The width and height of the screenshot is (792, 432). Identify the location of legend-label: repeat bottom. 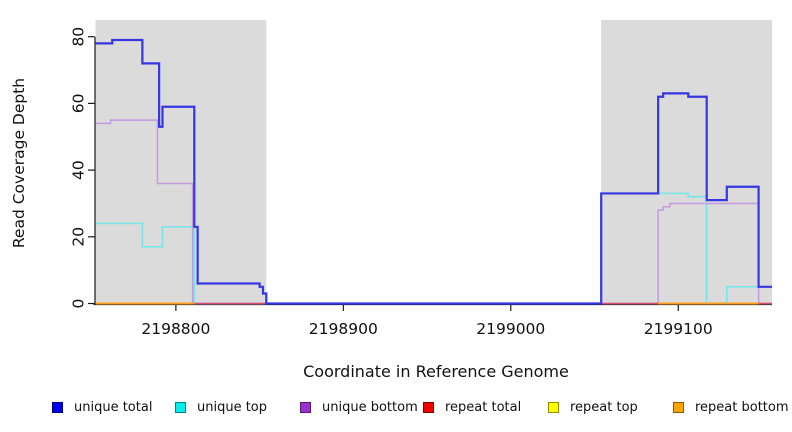
(742, 407).